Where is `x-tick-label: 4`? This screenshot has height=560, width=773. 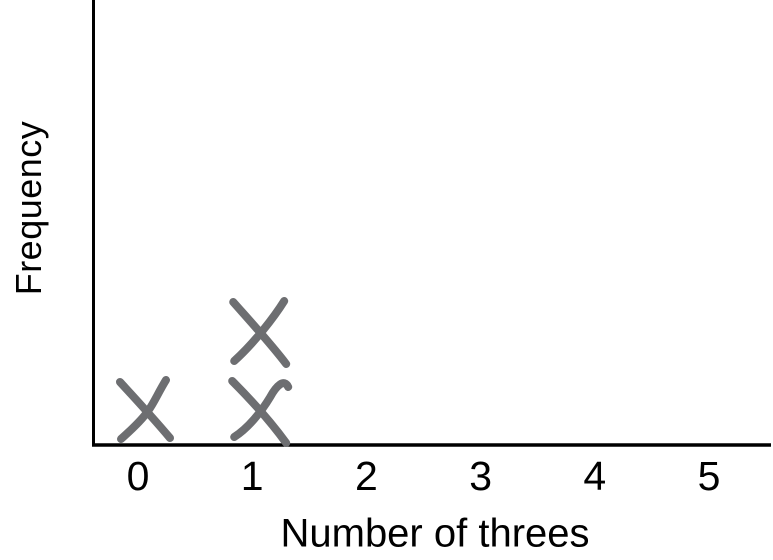 x-tick-label: 4 is located at coordinates (595, 476).